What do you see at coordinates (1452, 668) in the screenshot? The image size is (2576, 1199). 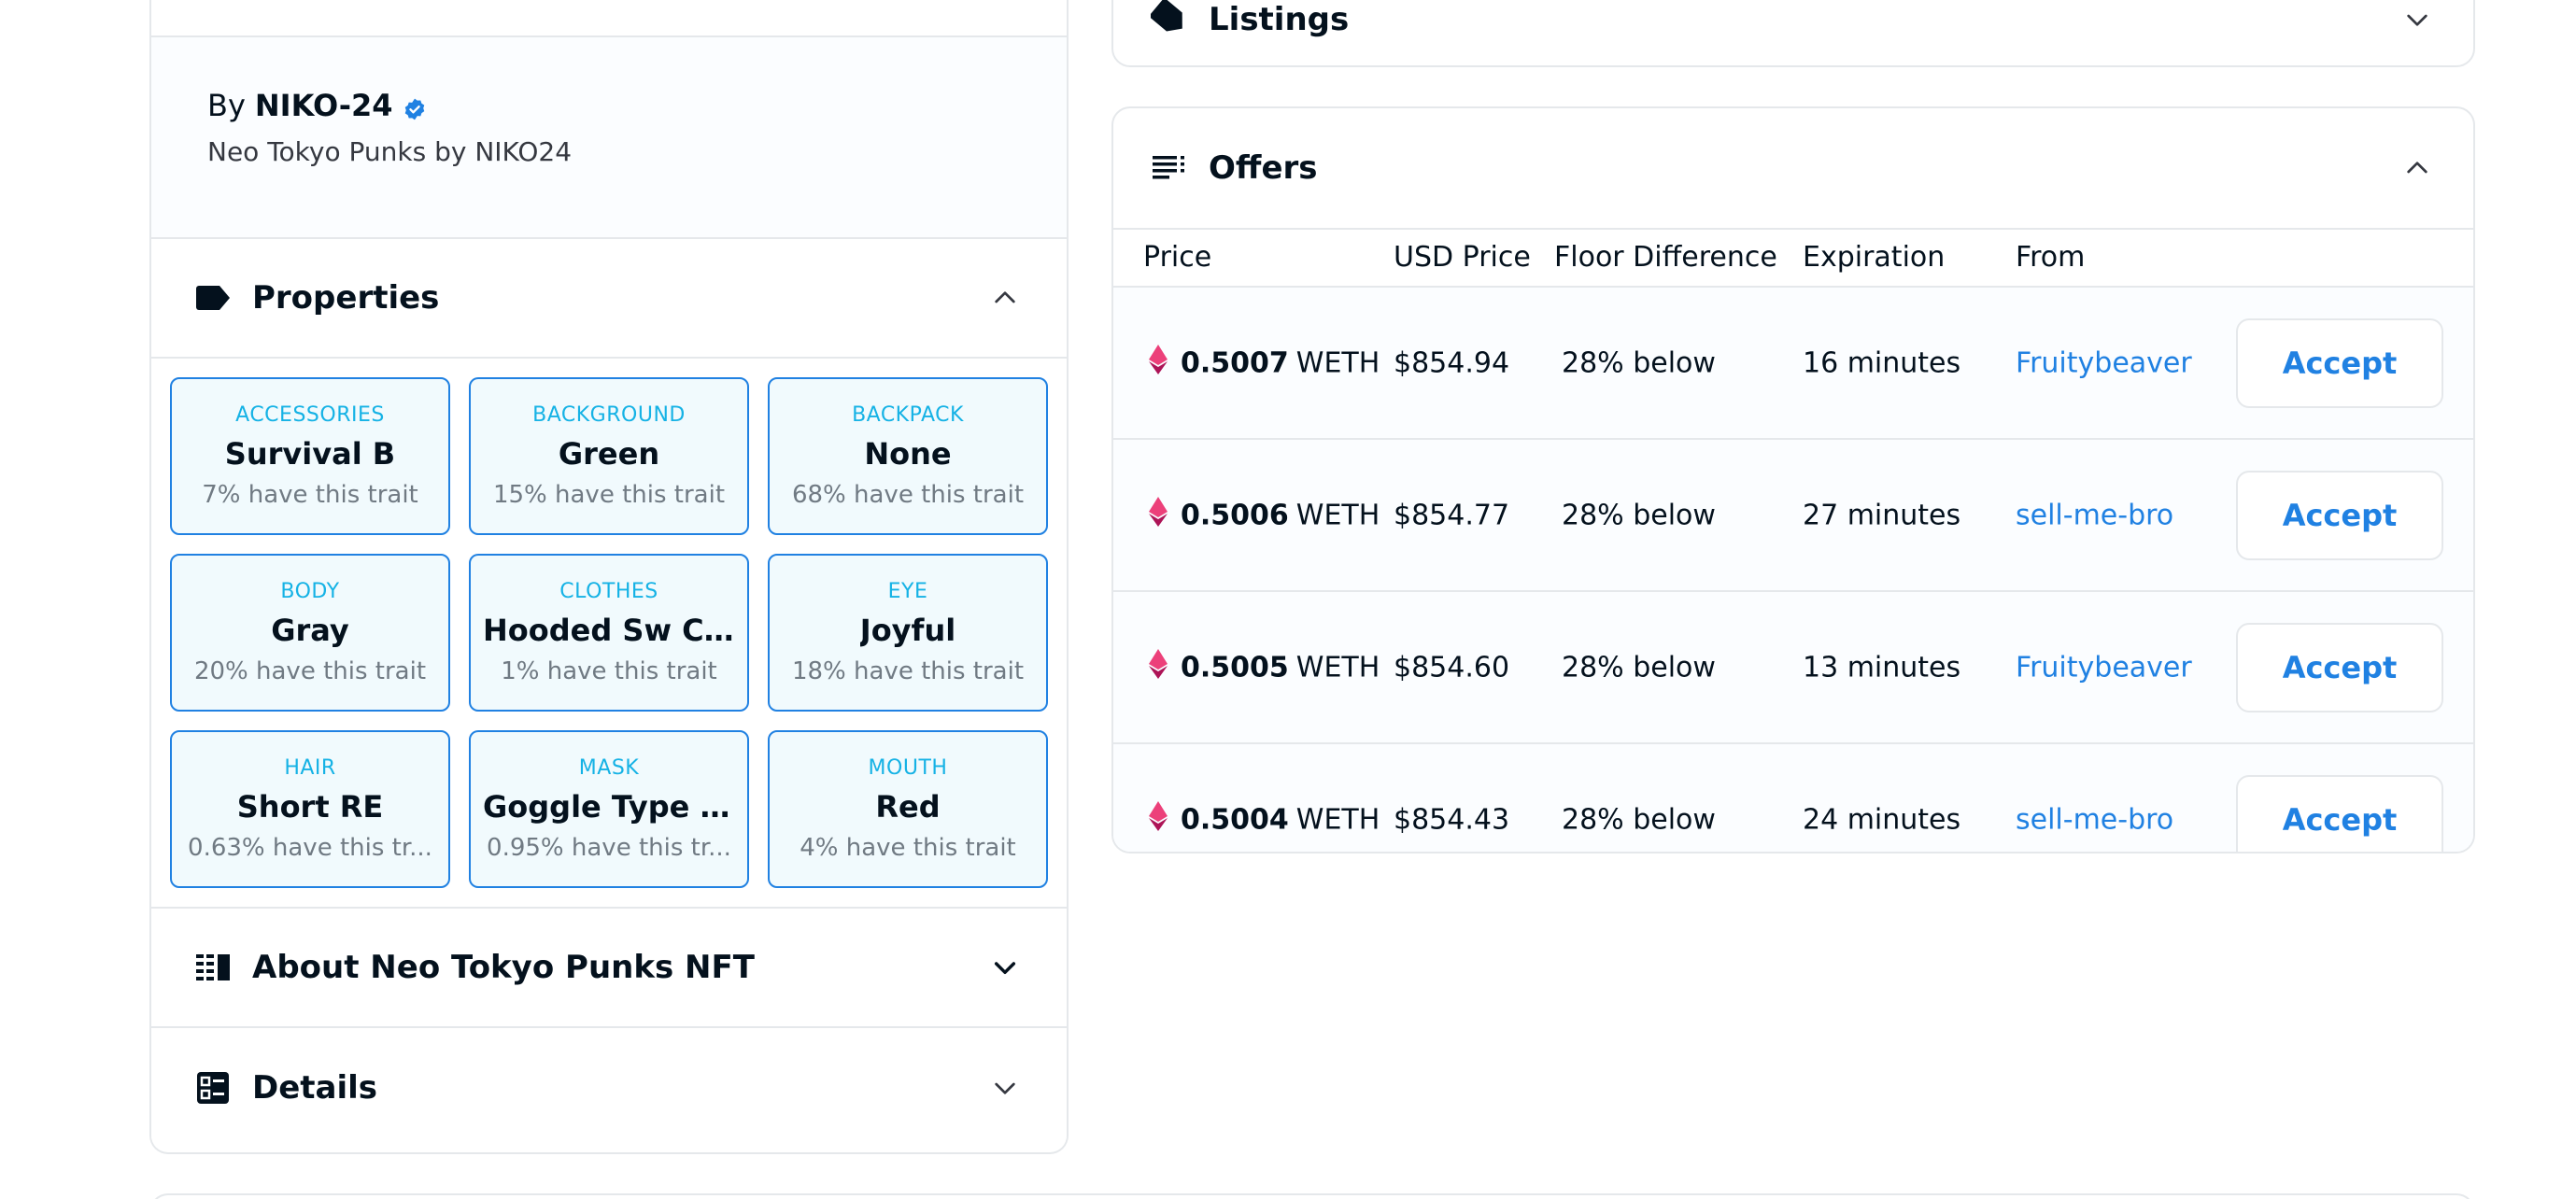 I see `offer-usd-price: $854.60` at bounding box center [1452, 668].